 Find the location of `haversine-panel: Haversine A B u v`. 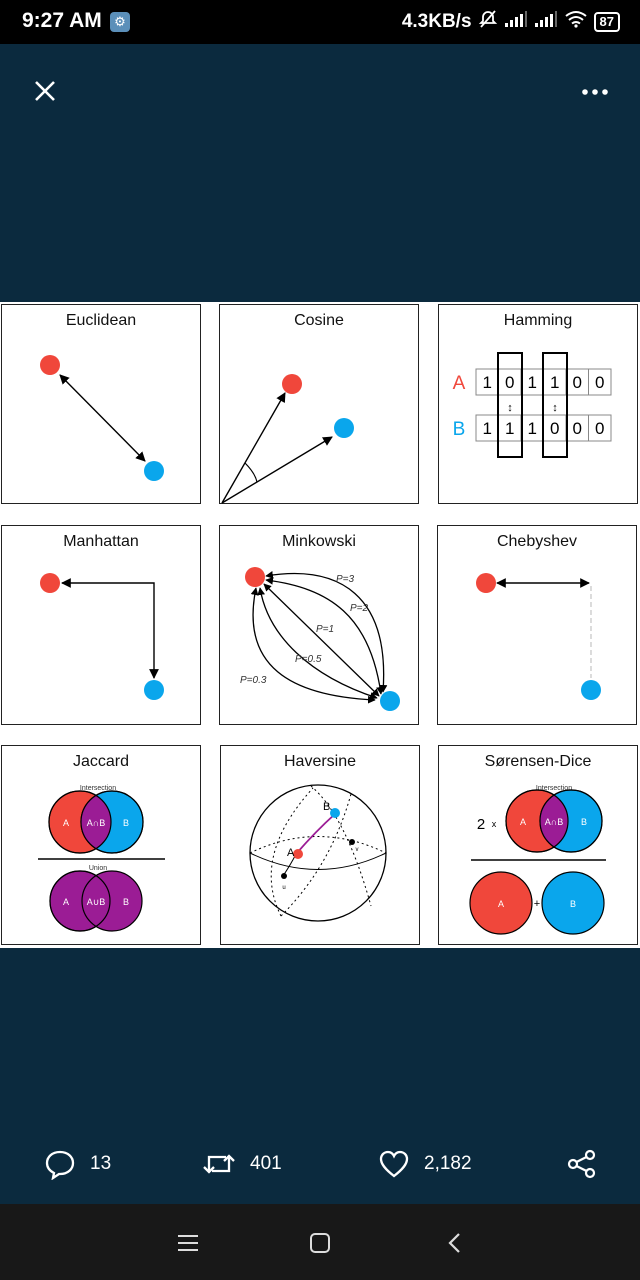

haversine-panel: Haversine A B u v is located at coordinates (320, 845).